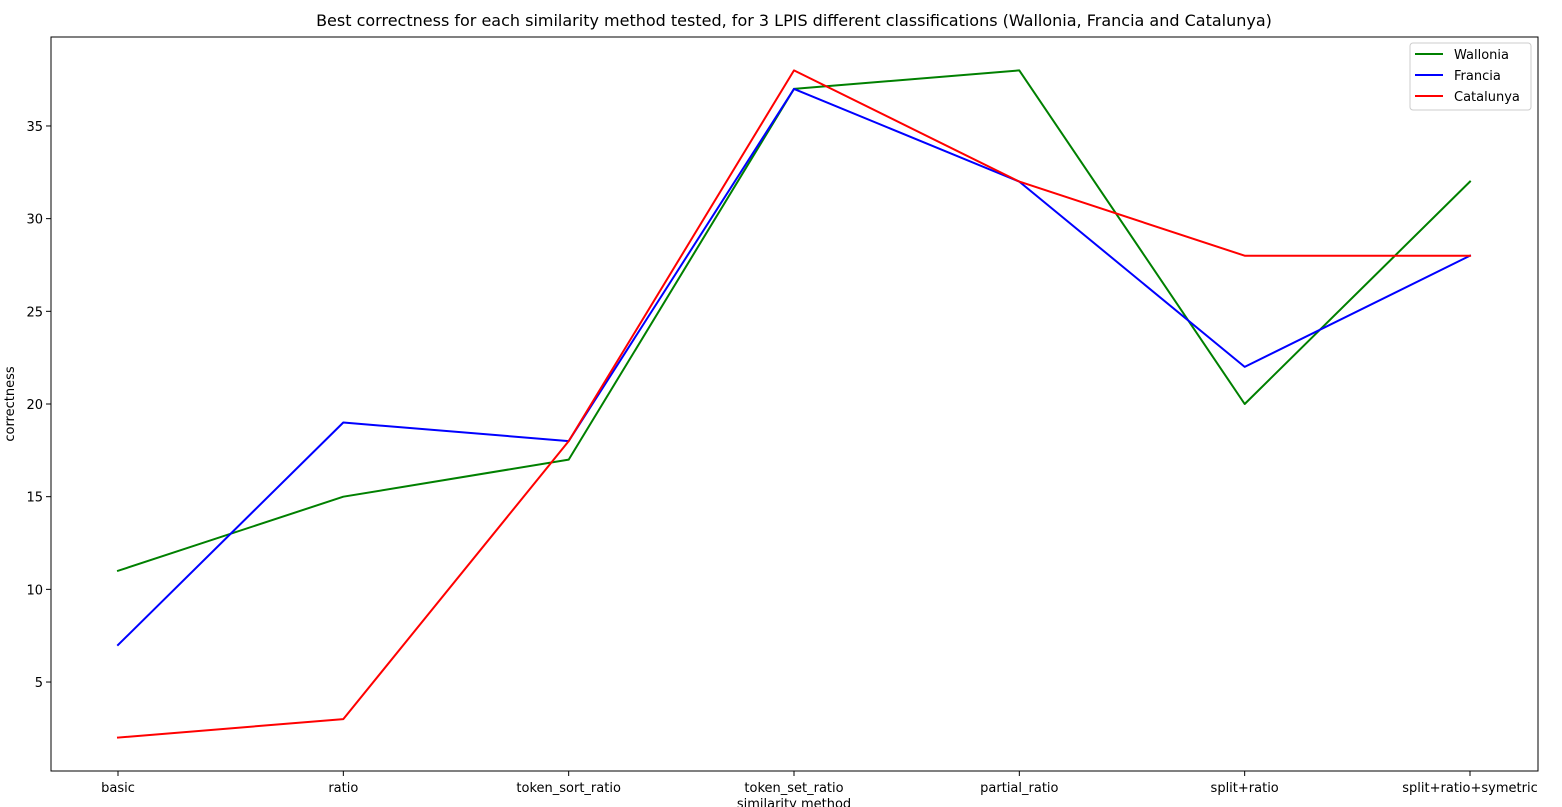 The image size is (1562, 807). What do you see at coordinates (34, 405) in the screenshot?
I see `y-tick-label: 20` at bounding box center [34, 405].